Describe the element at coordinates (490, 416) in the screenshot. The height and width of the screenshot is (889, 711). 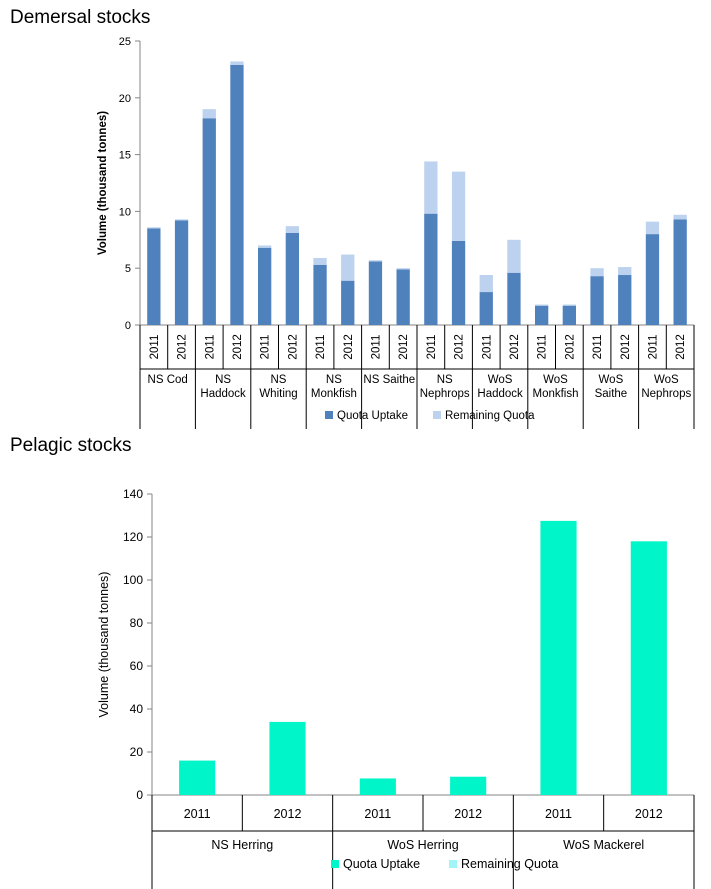
I see `legend-label-remaining-quota: Remaining Quota` at that location.